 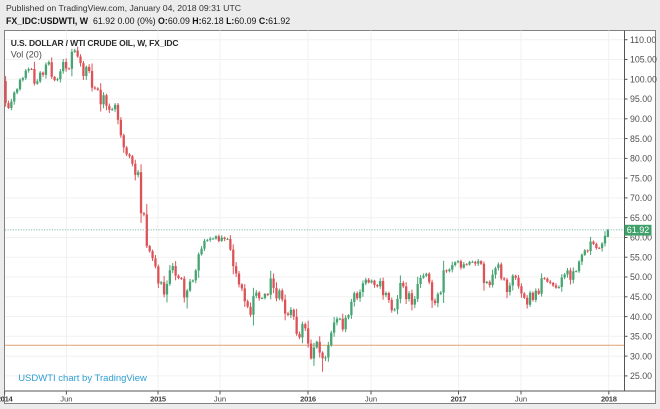 I want to click on svg-text: 61.92, so click(x=638, y=230).